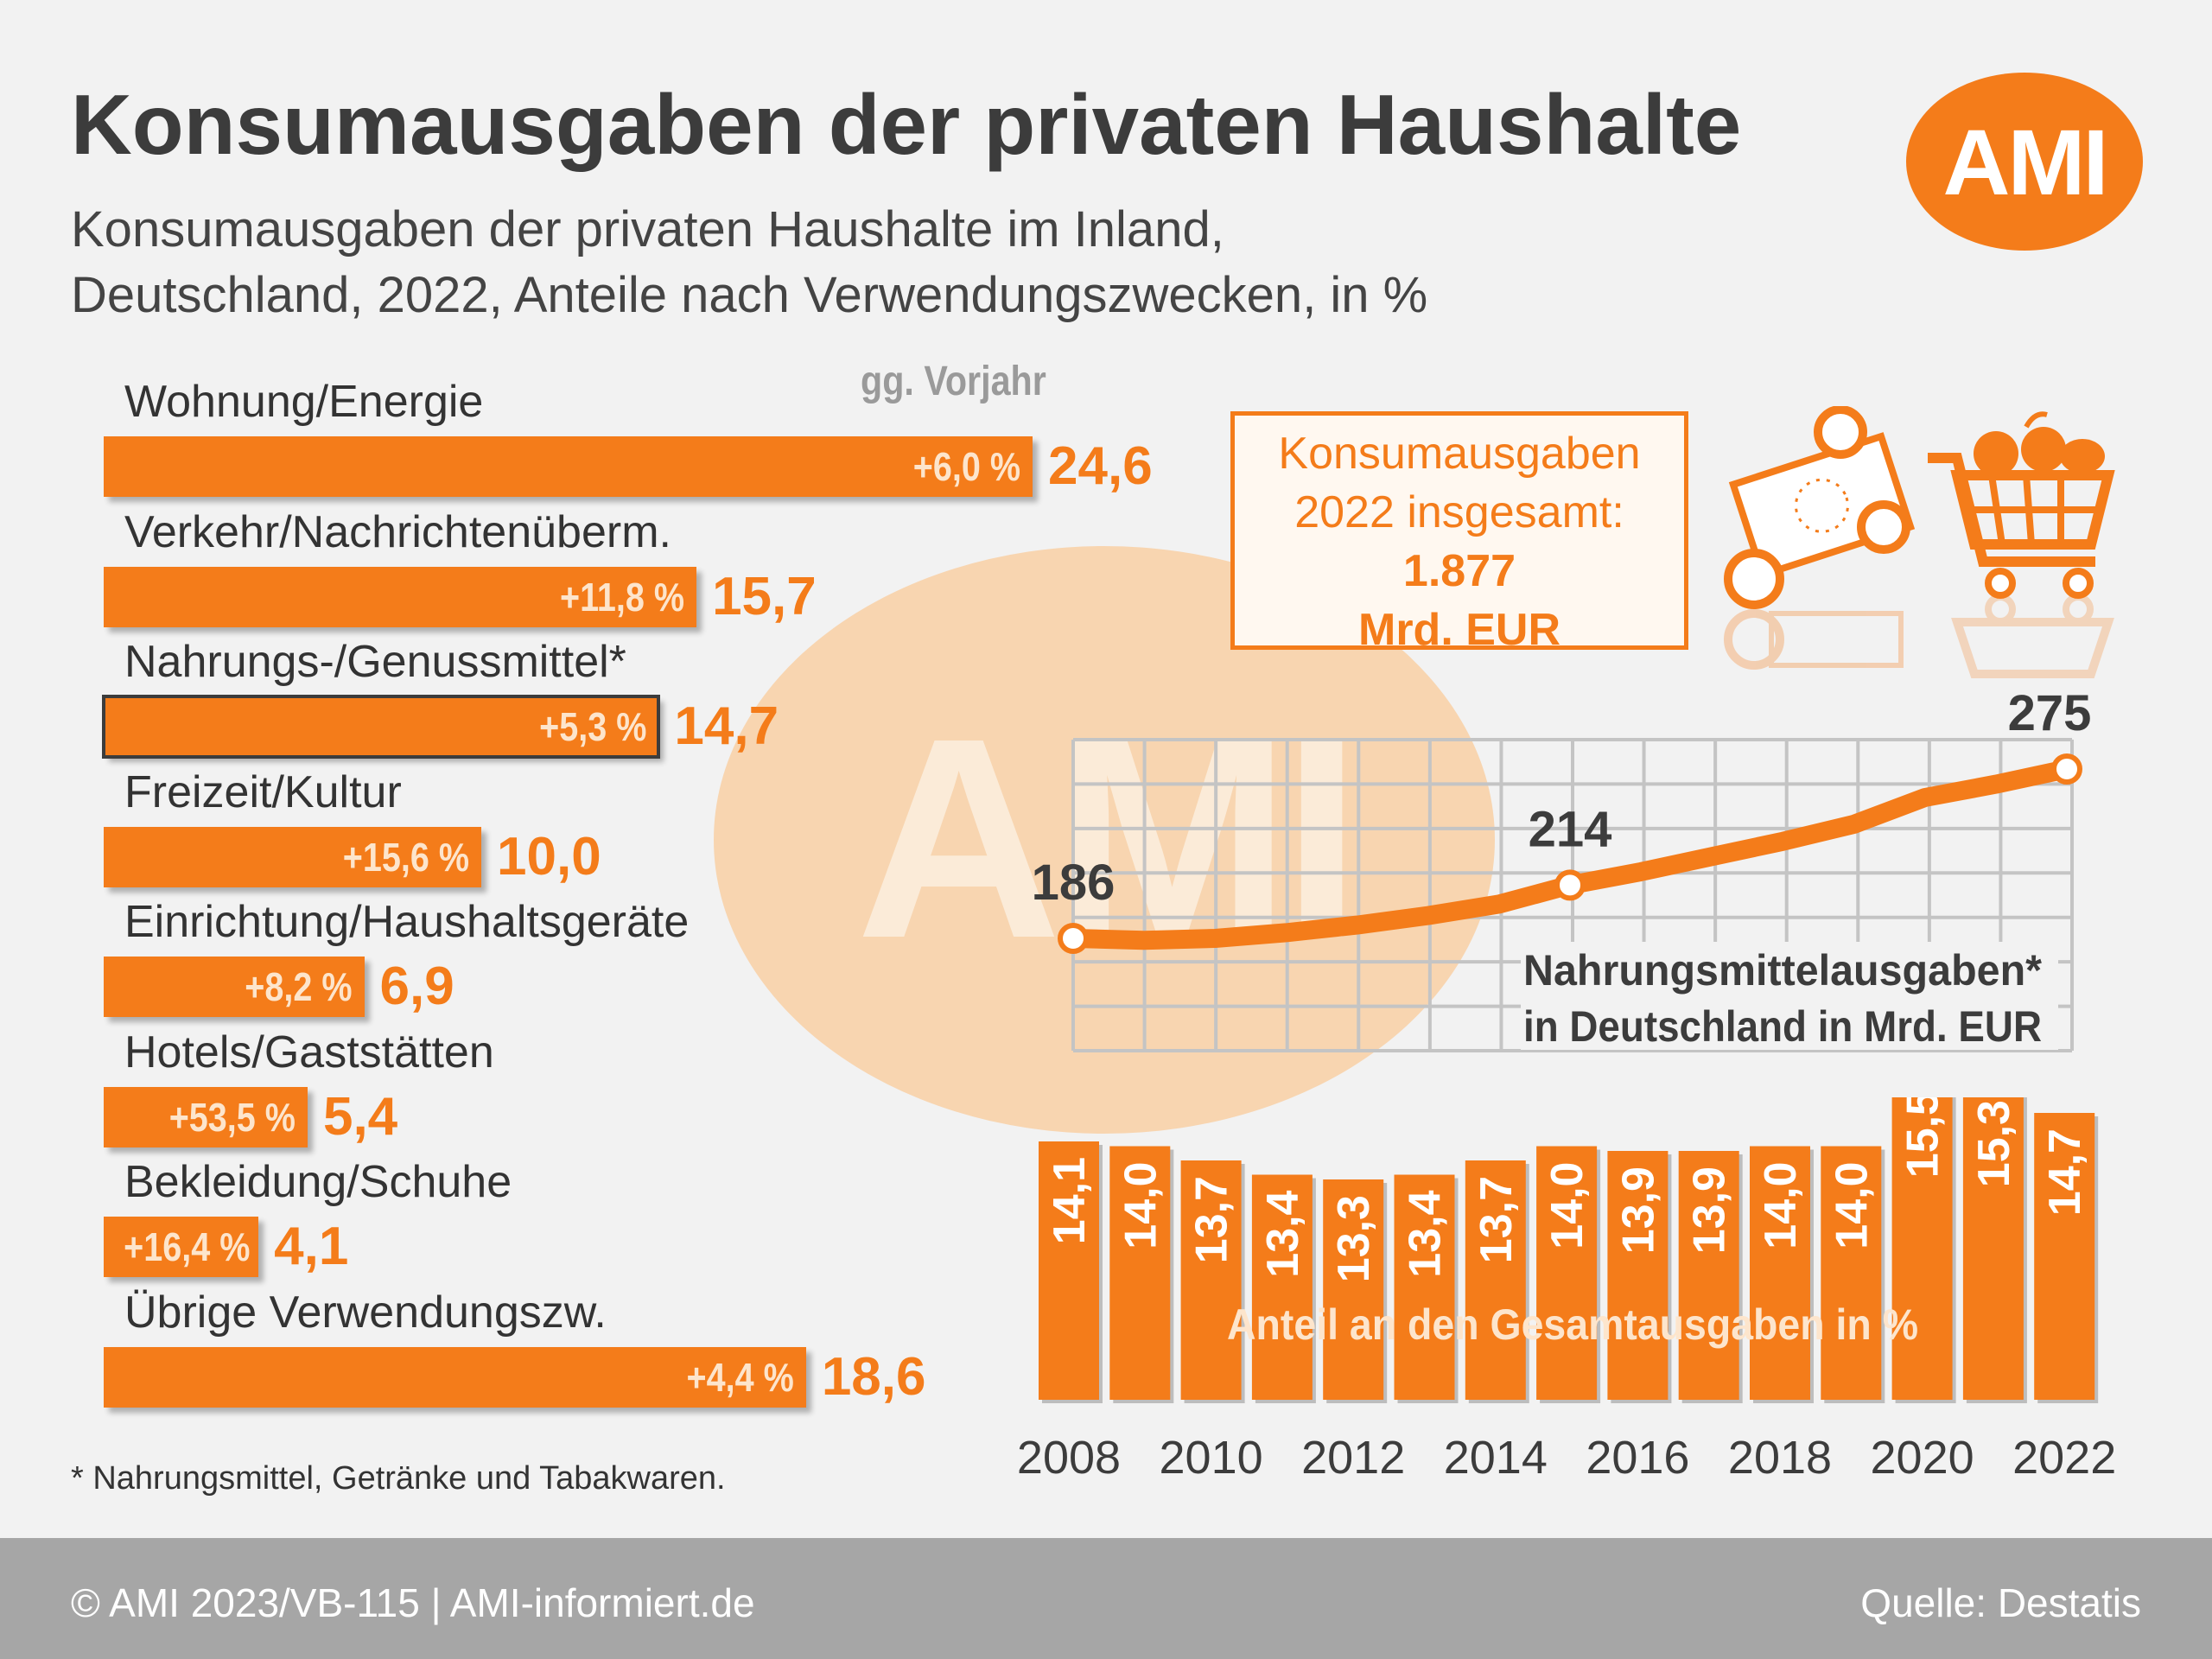  What do you see at coordinates (311, 1246) in the screenshot?
I see `value-label: 4,1` at bounding box center [311, 1246].